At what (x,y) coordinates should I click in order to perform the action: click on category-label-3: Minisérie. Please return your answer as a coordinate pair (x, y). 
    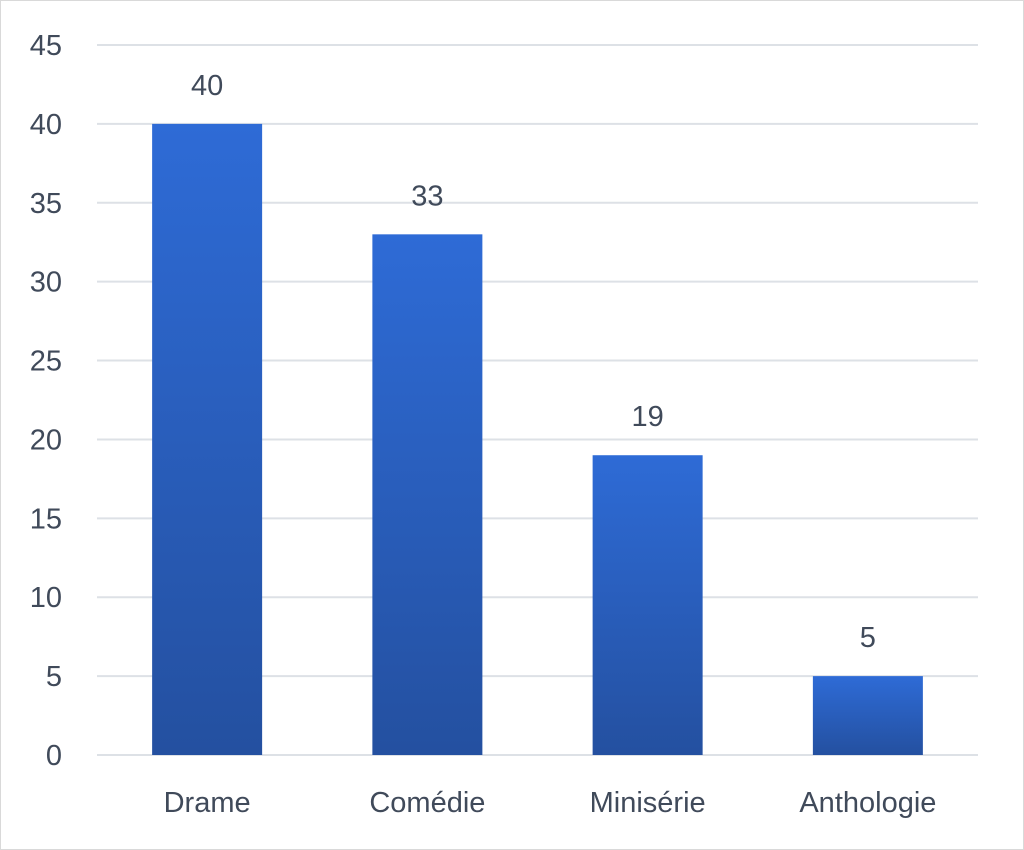
    Looking at the image, I should click on (648, 803).